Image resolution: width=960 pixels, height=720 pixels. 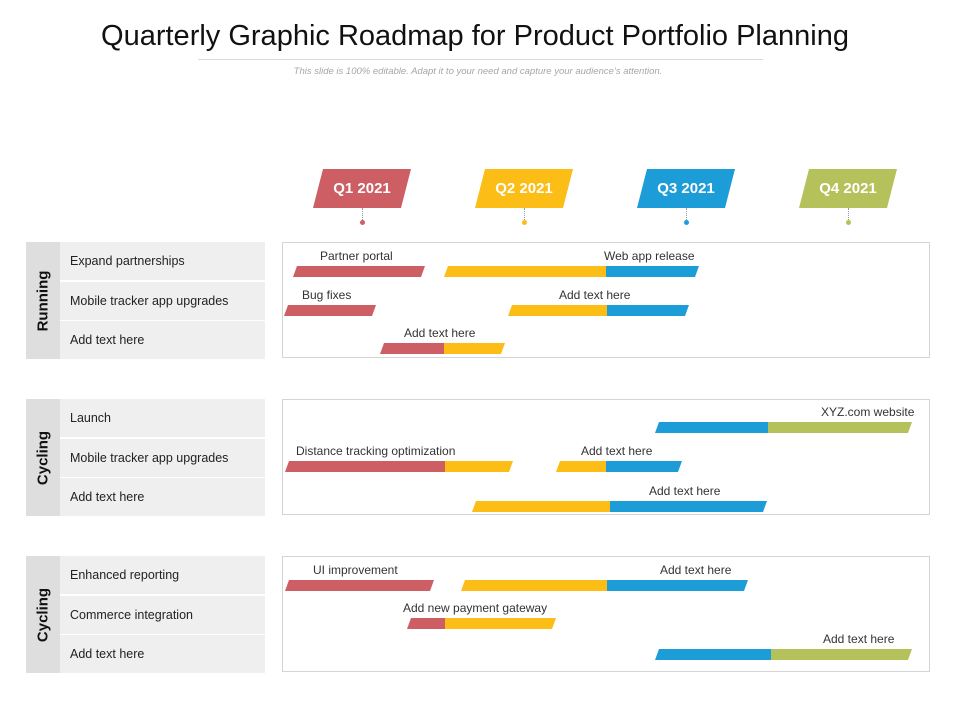 I want to click on task-label: Expand partnerships, so click(x=127, y=261).